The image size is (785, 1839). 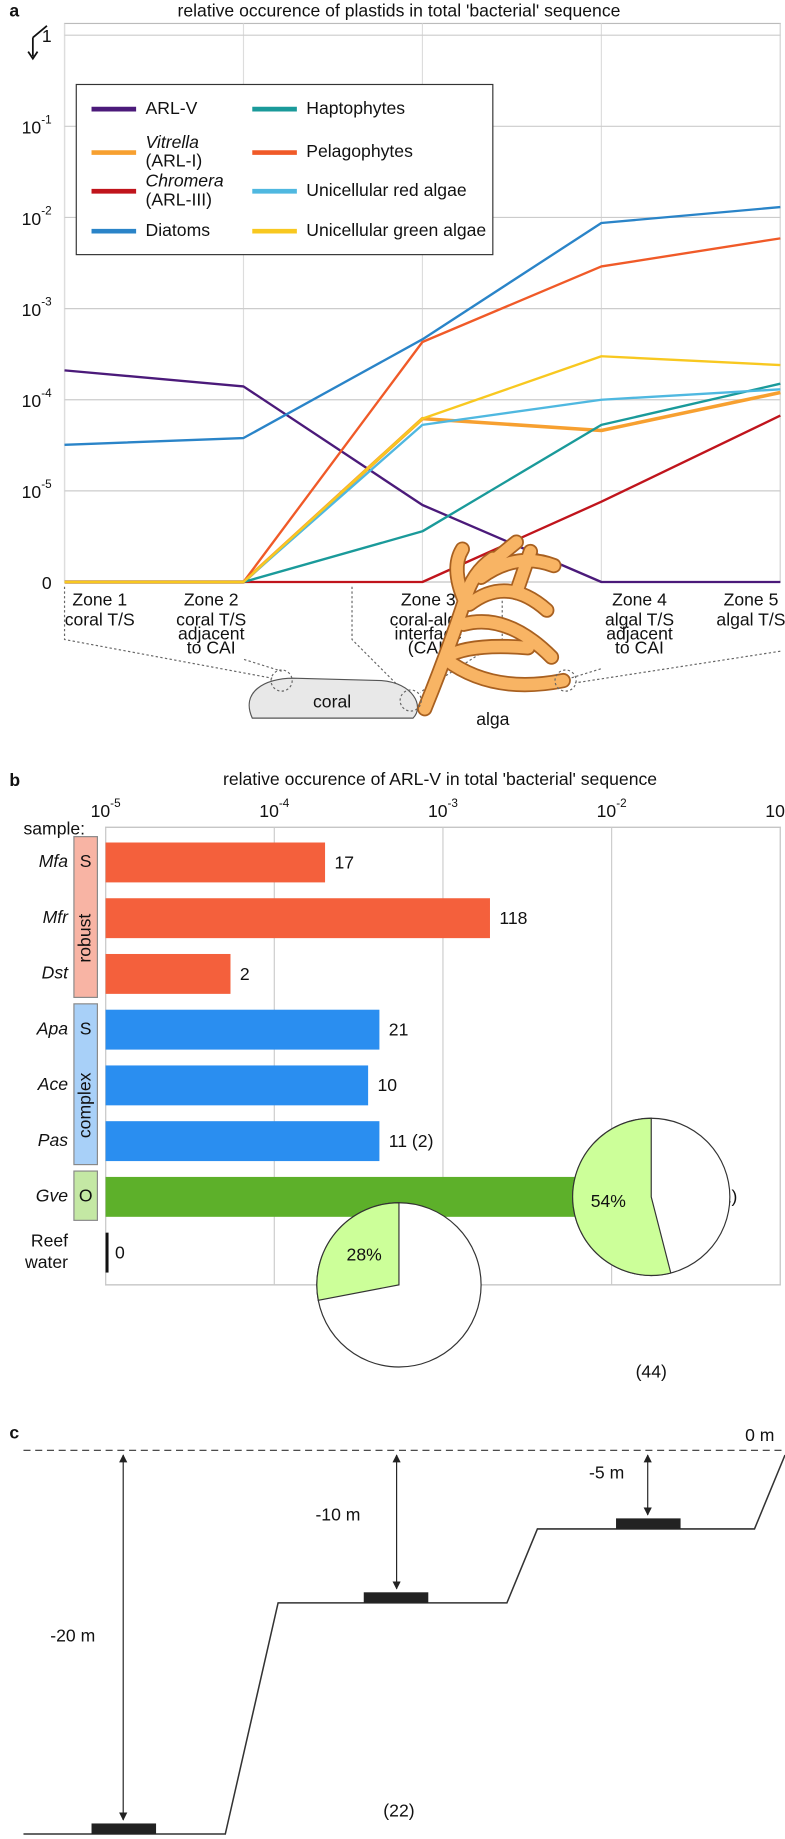 What do you see at coordinates (173, 142) in the screenshot?
I see `legend-label: Vitrella` at bounding box center [173, 142].